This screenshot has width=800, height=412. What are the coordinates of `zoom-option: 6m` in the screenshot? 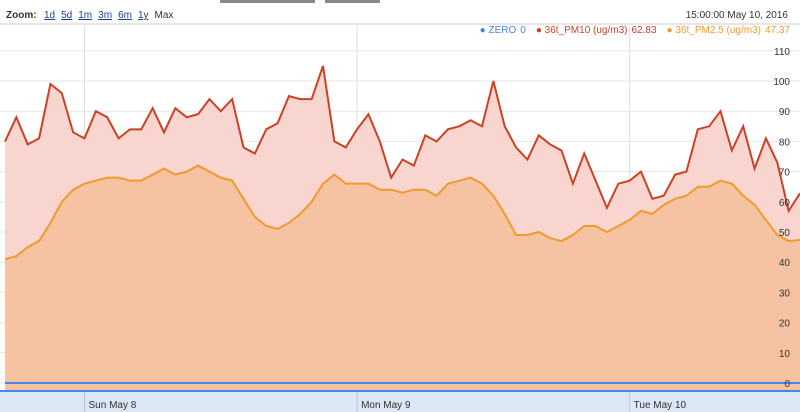 It's located at (125, 15).